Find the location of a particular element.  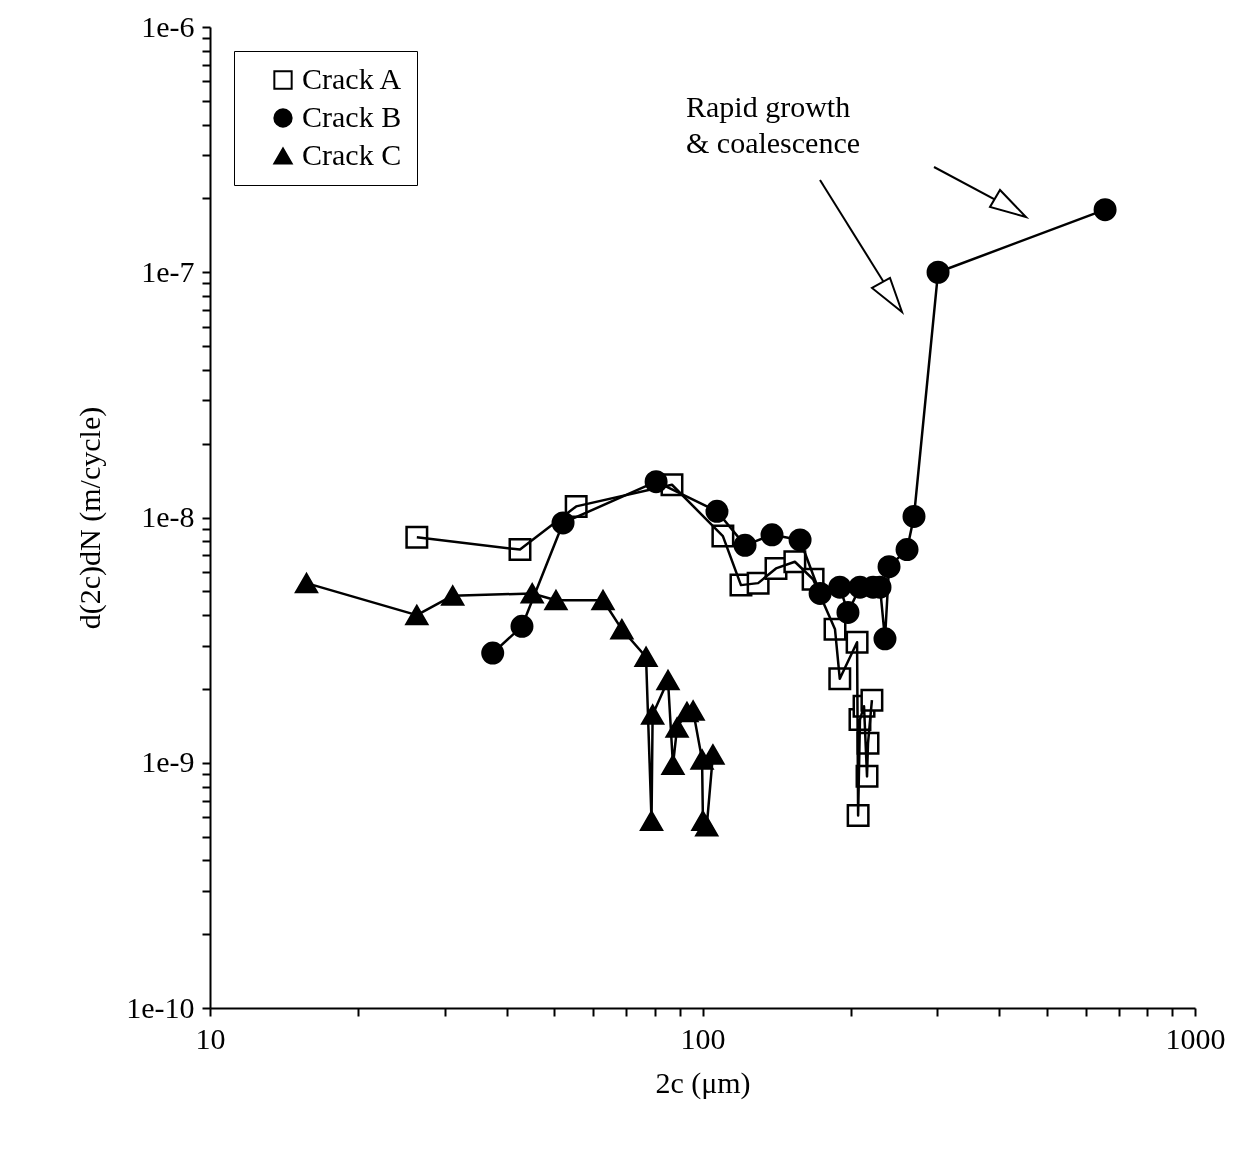

annotation: Rapid growth & coalescence is located at coordinates (773, 124).